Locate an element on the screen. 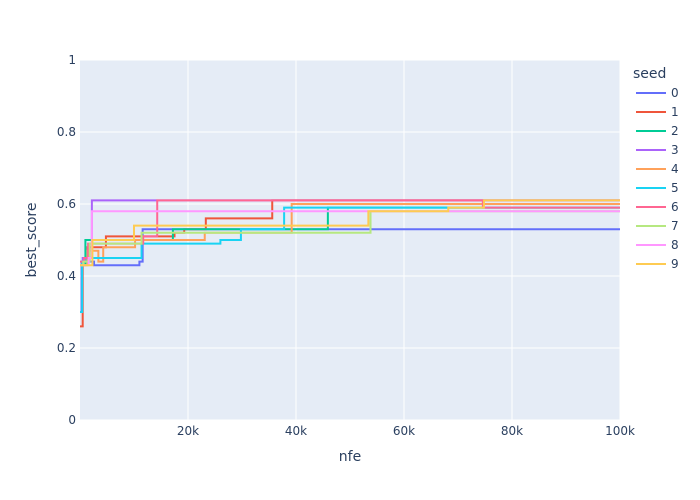 The width and height of the screenshot is (700, 500). legend-item-9: 9 is located at coordinates (657, 264).